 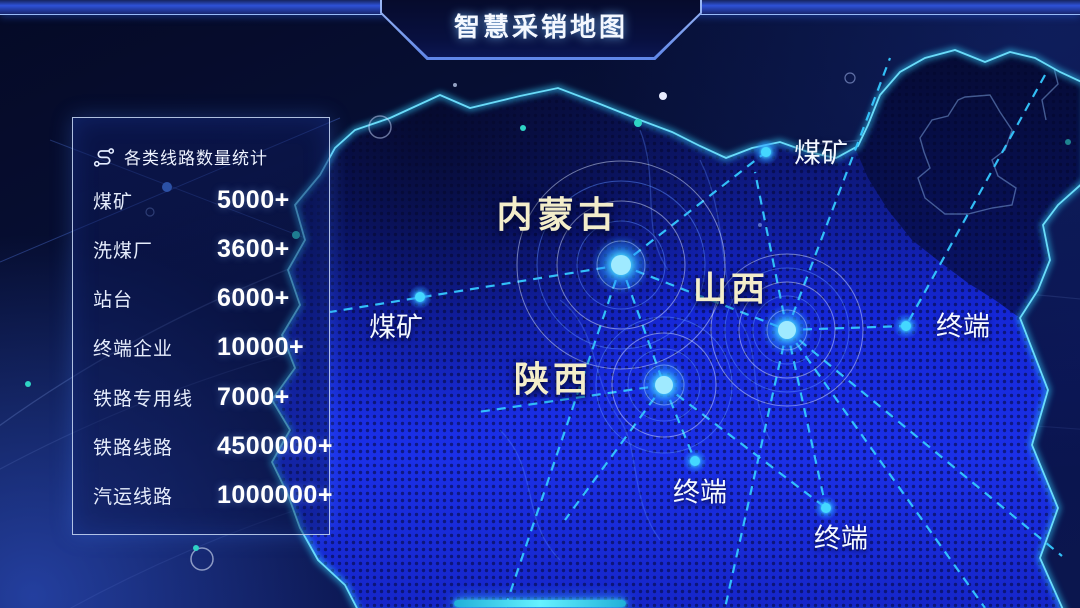 What do you see at coordinates (731, 289) in the screenshot?
I see `province-label-shanxi: 山西` at bounding box center [731, 289].